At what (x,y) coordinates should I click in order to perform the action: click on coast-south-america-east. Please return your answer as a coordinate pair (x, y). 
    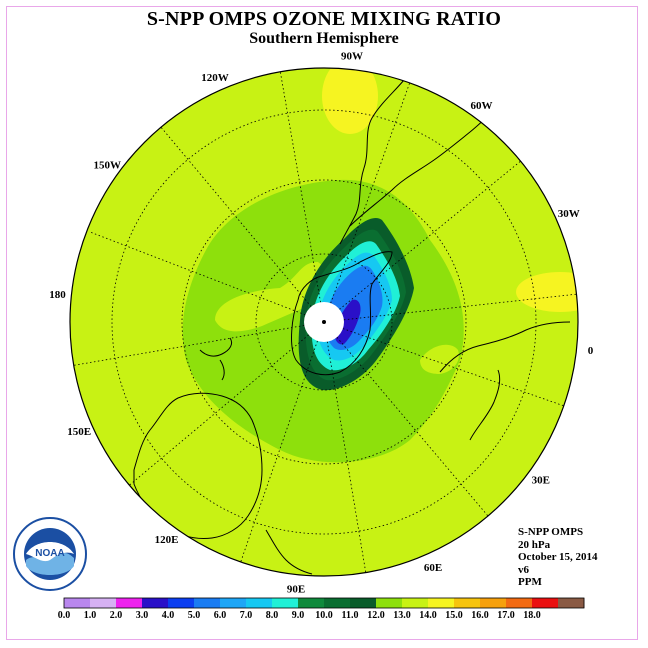
    Looking at the image, I should click on (425, 165).